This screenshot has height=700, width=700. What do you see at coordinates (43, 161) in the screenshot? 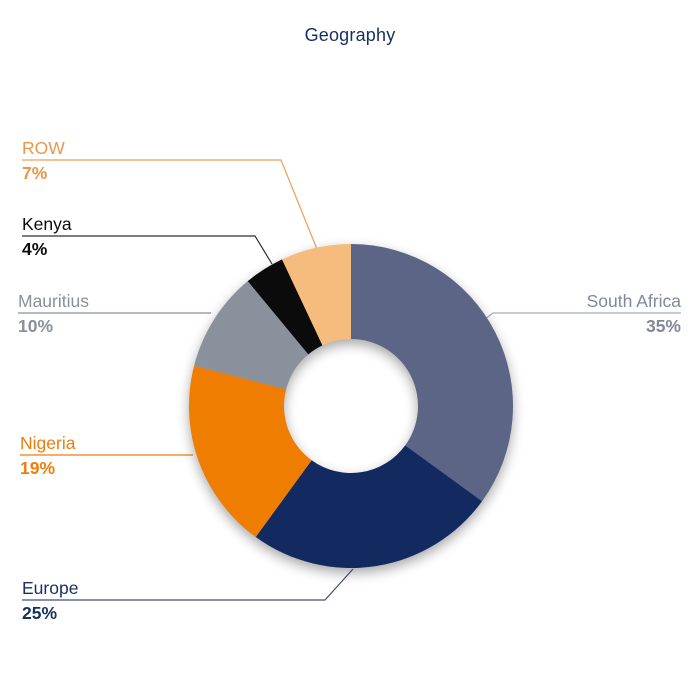
I see `label-row: ROW 7%` at bounding box center [43, 161].